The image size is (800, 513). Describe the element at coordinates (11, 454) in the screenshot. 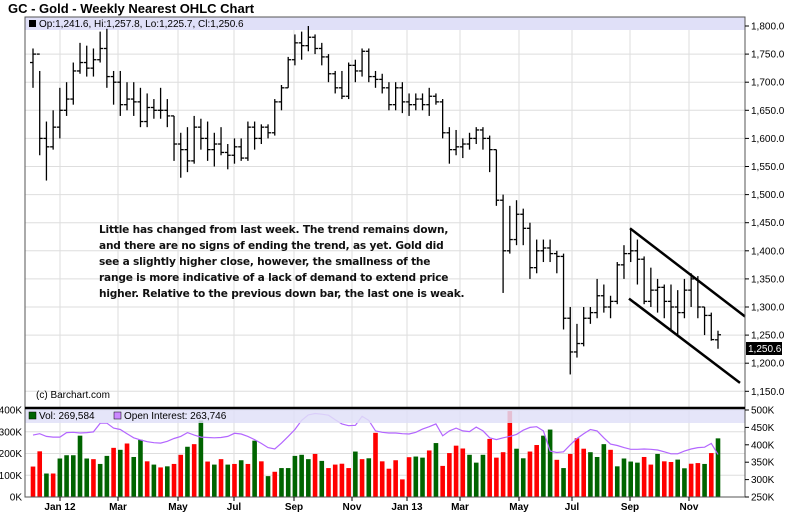

I see `volume-tick-label: 200K` at that location.